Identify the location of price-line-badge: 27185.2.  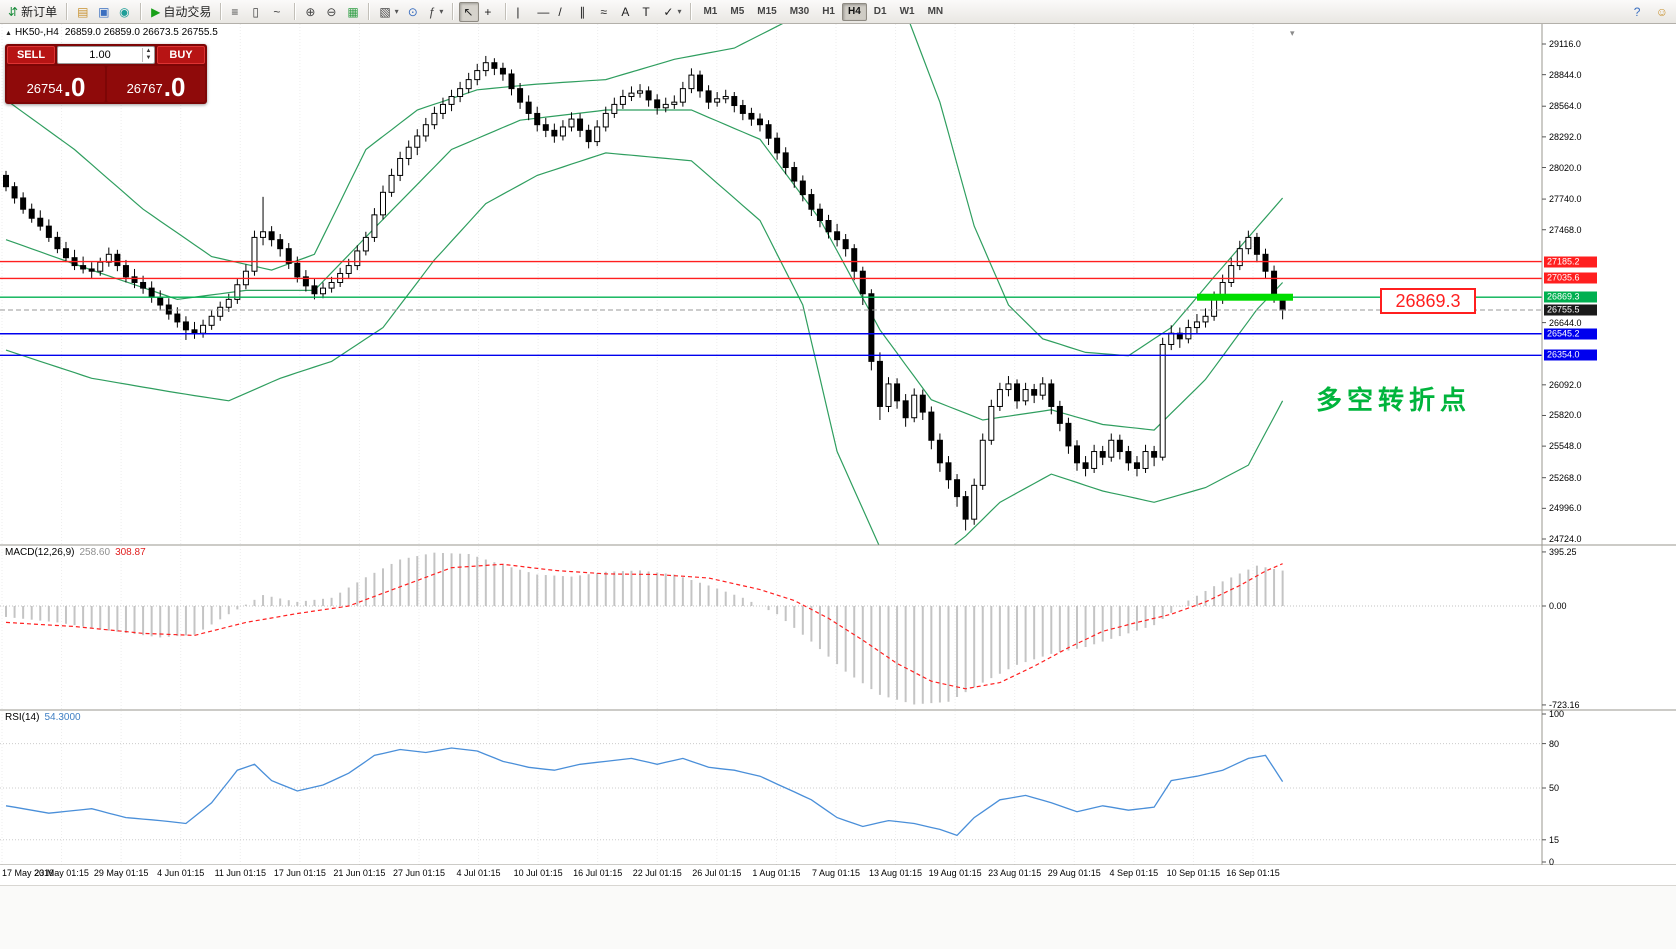
(1570, 262).